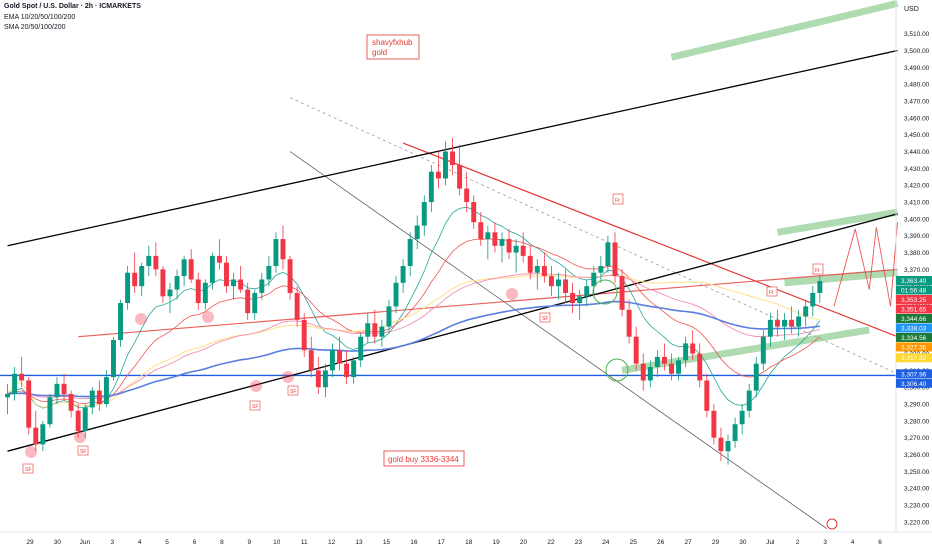 This screenshot has height=555, width=932. I want to click on trade-note-box, so click(424, 458).